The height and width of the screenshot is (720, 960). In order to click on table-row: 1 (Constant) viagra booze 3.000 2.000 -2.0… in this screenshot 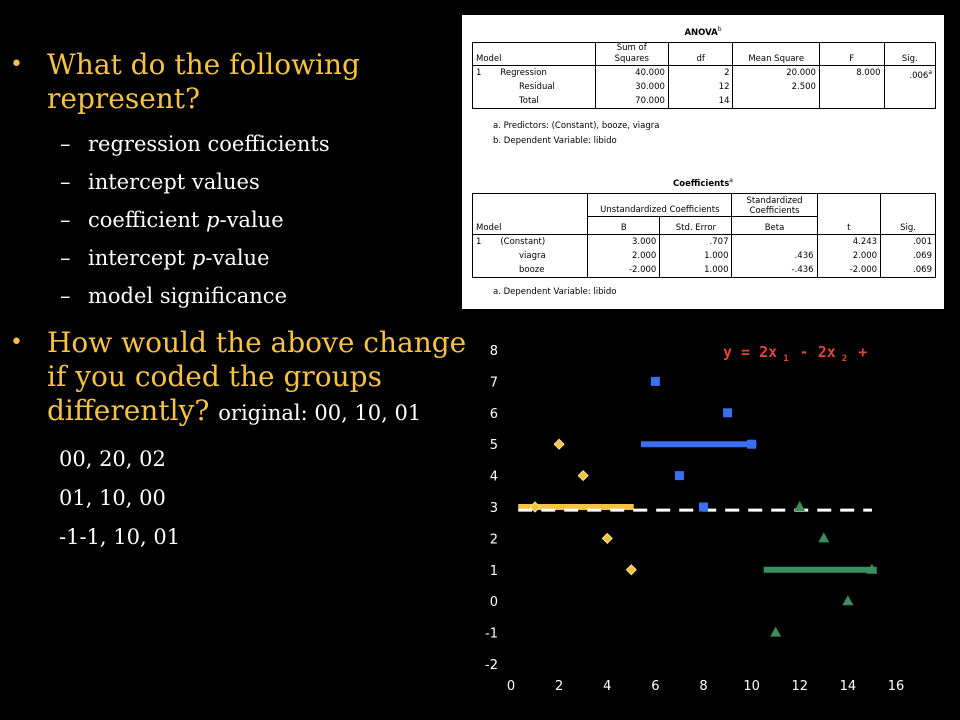, I will do `click(703, 256)`.